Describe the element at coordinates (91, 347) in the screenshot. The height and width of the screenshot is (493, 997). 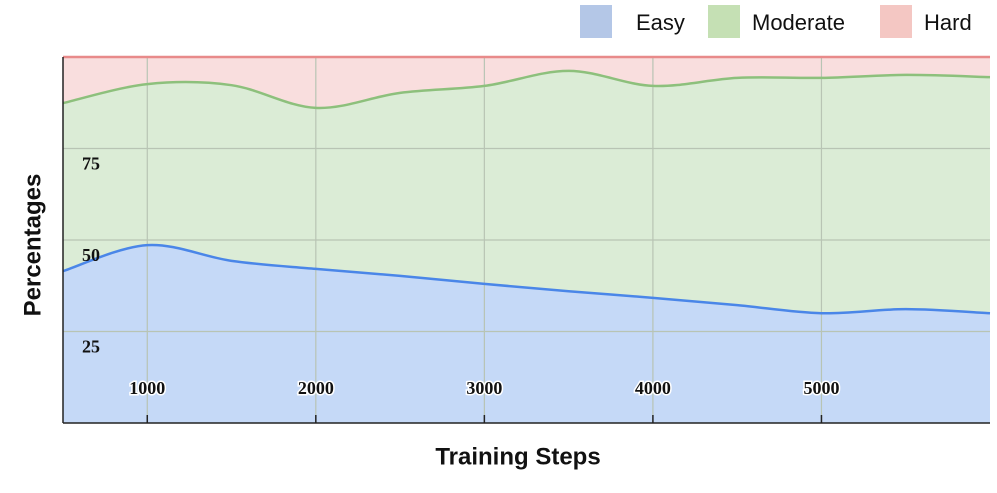
I see `y-tick-label: 25` at that location.